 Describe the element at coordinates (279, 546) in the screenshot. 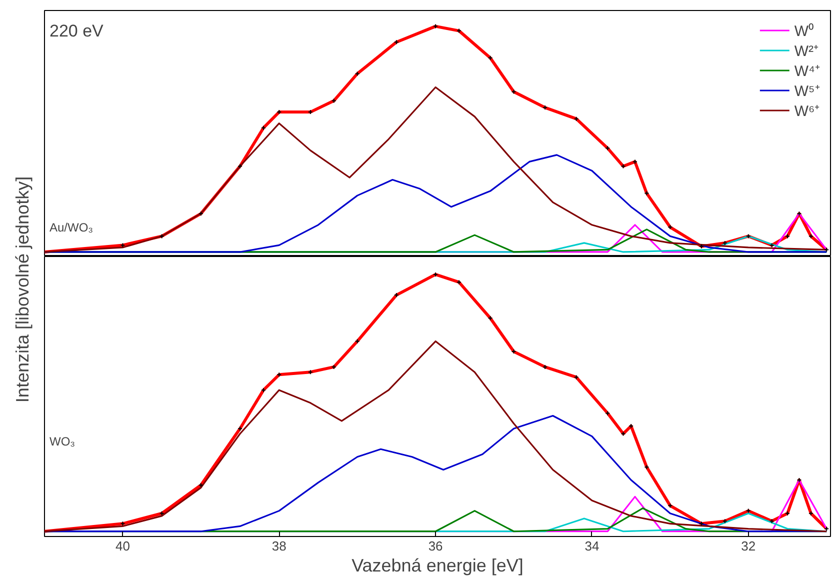

I see `x-tick-label: 38` at that location.